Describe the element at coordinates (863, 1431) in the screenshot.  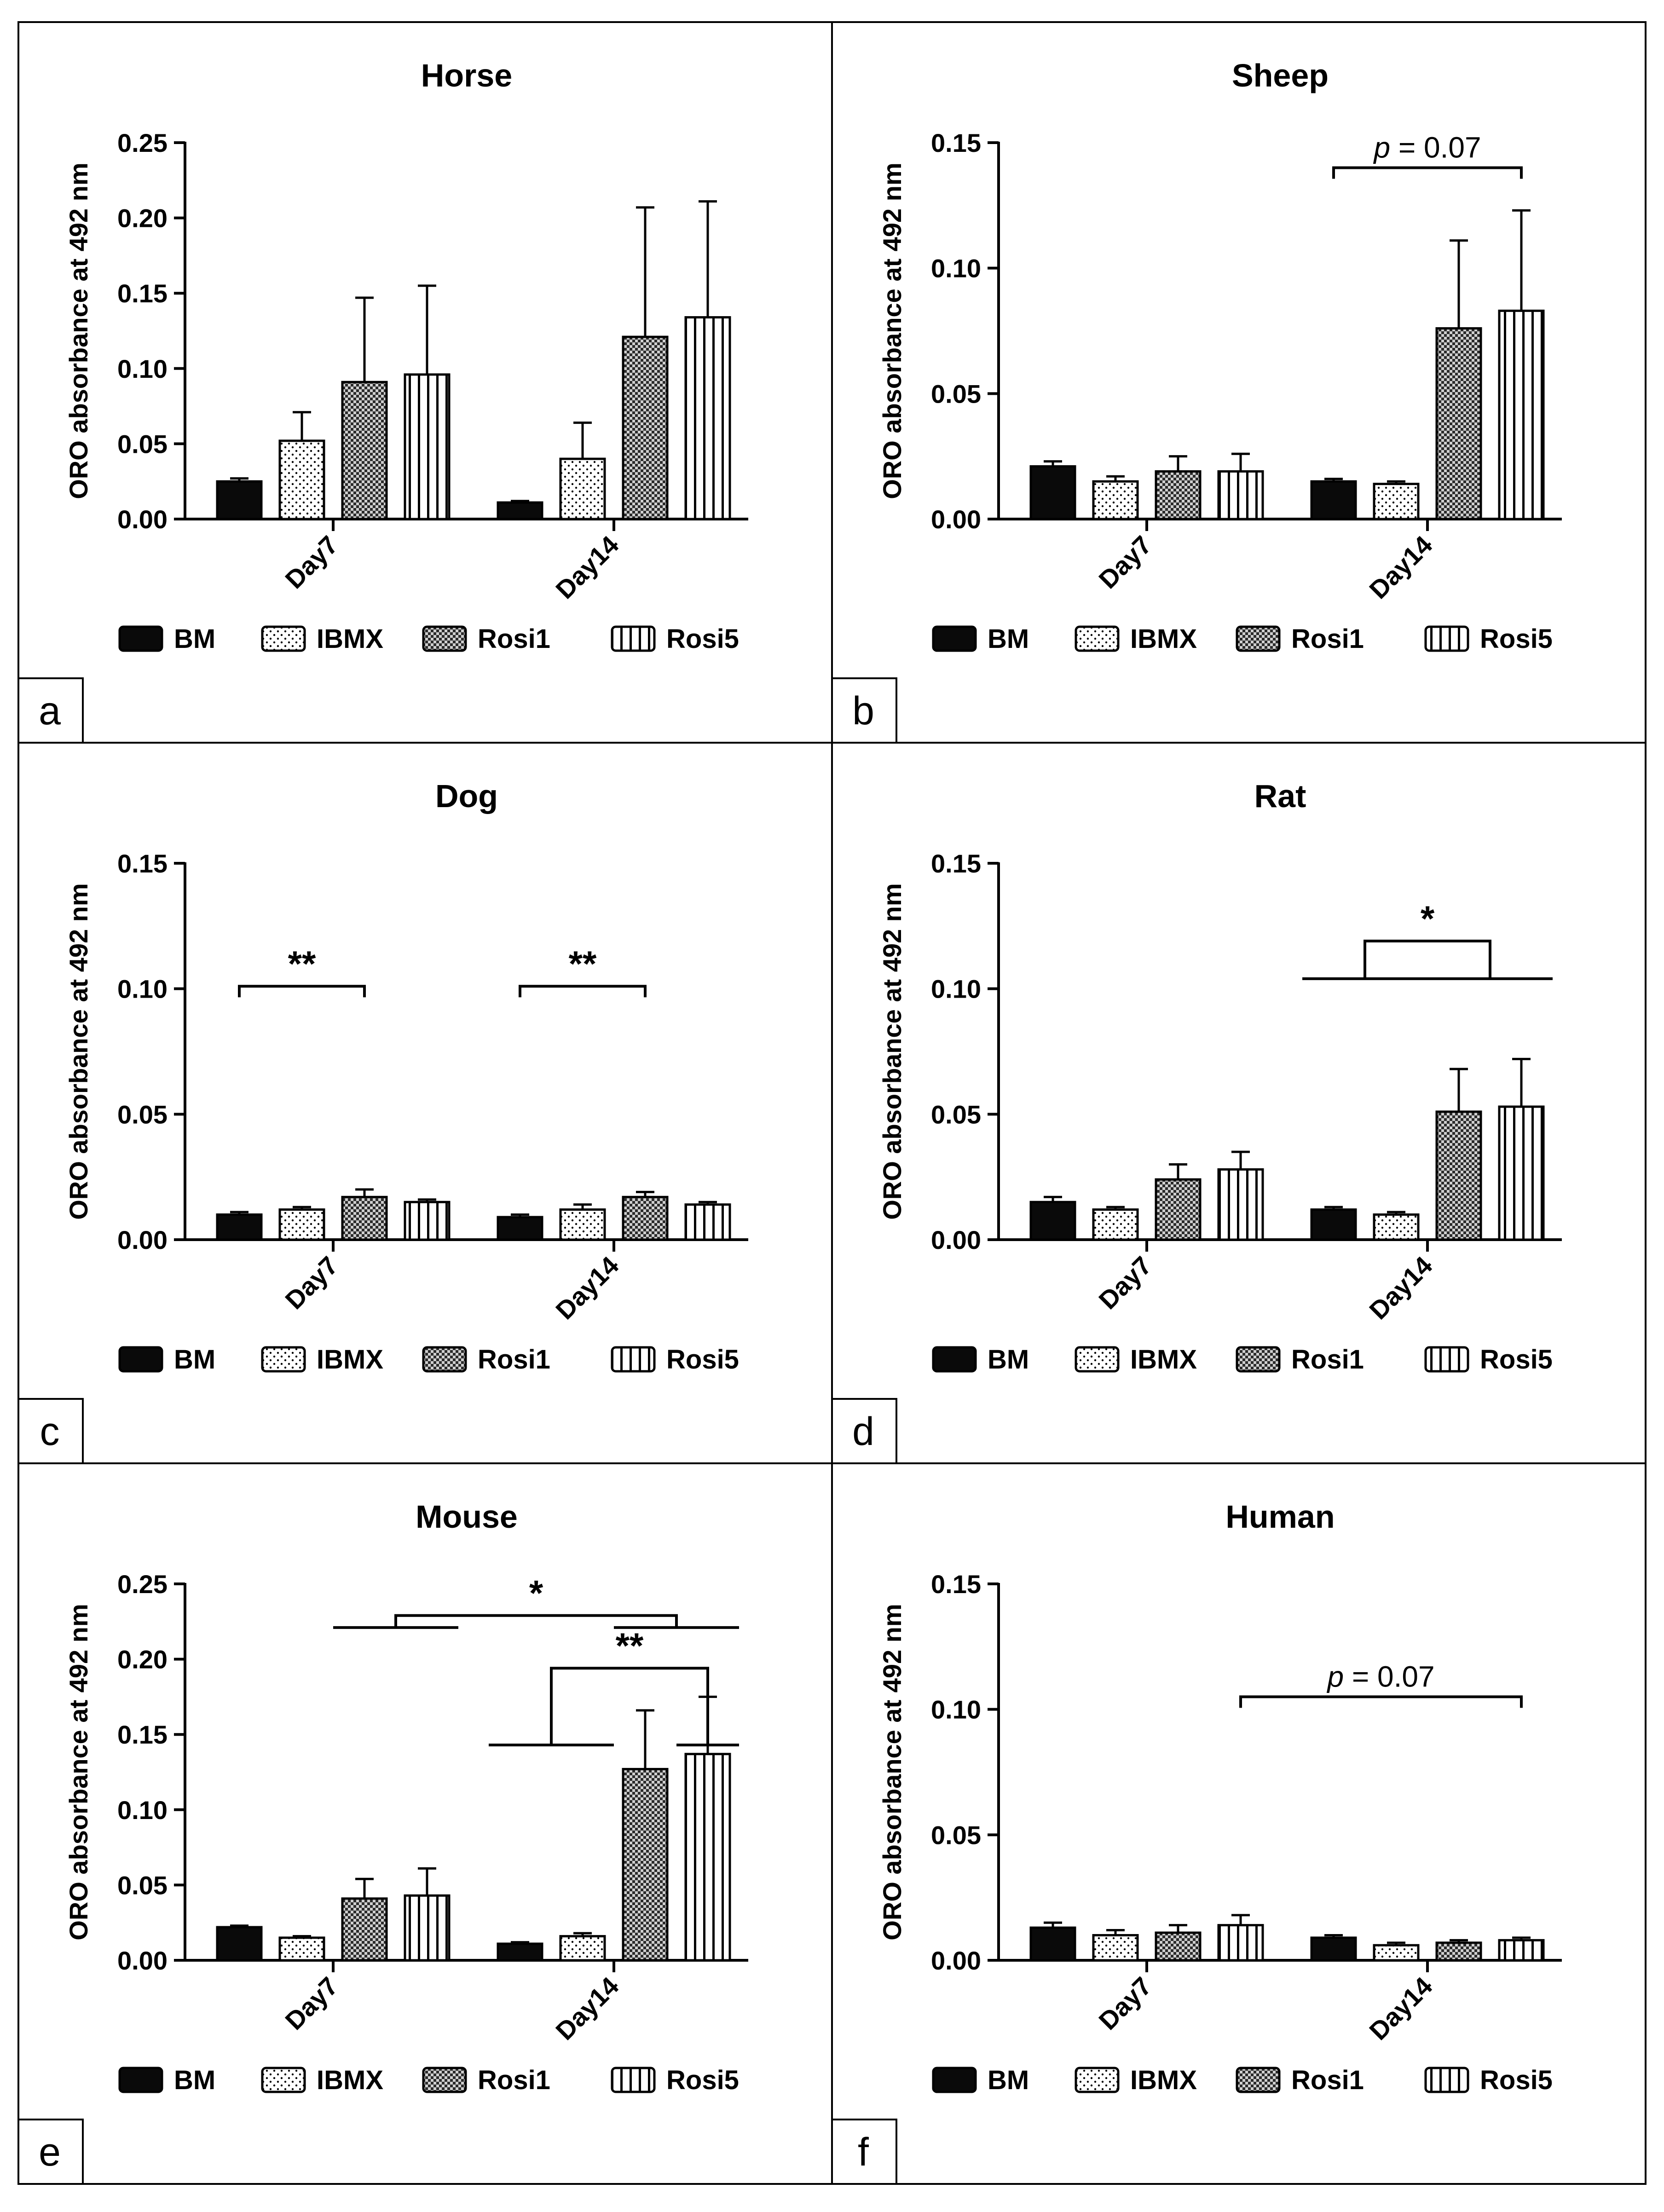
I see `panel-letter: d` at that location.